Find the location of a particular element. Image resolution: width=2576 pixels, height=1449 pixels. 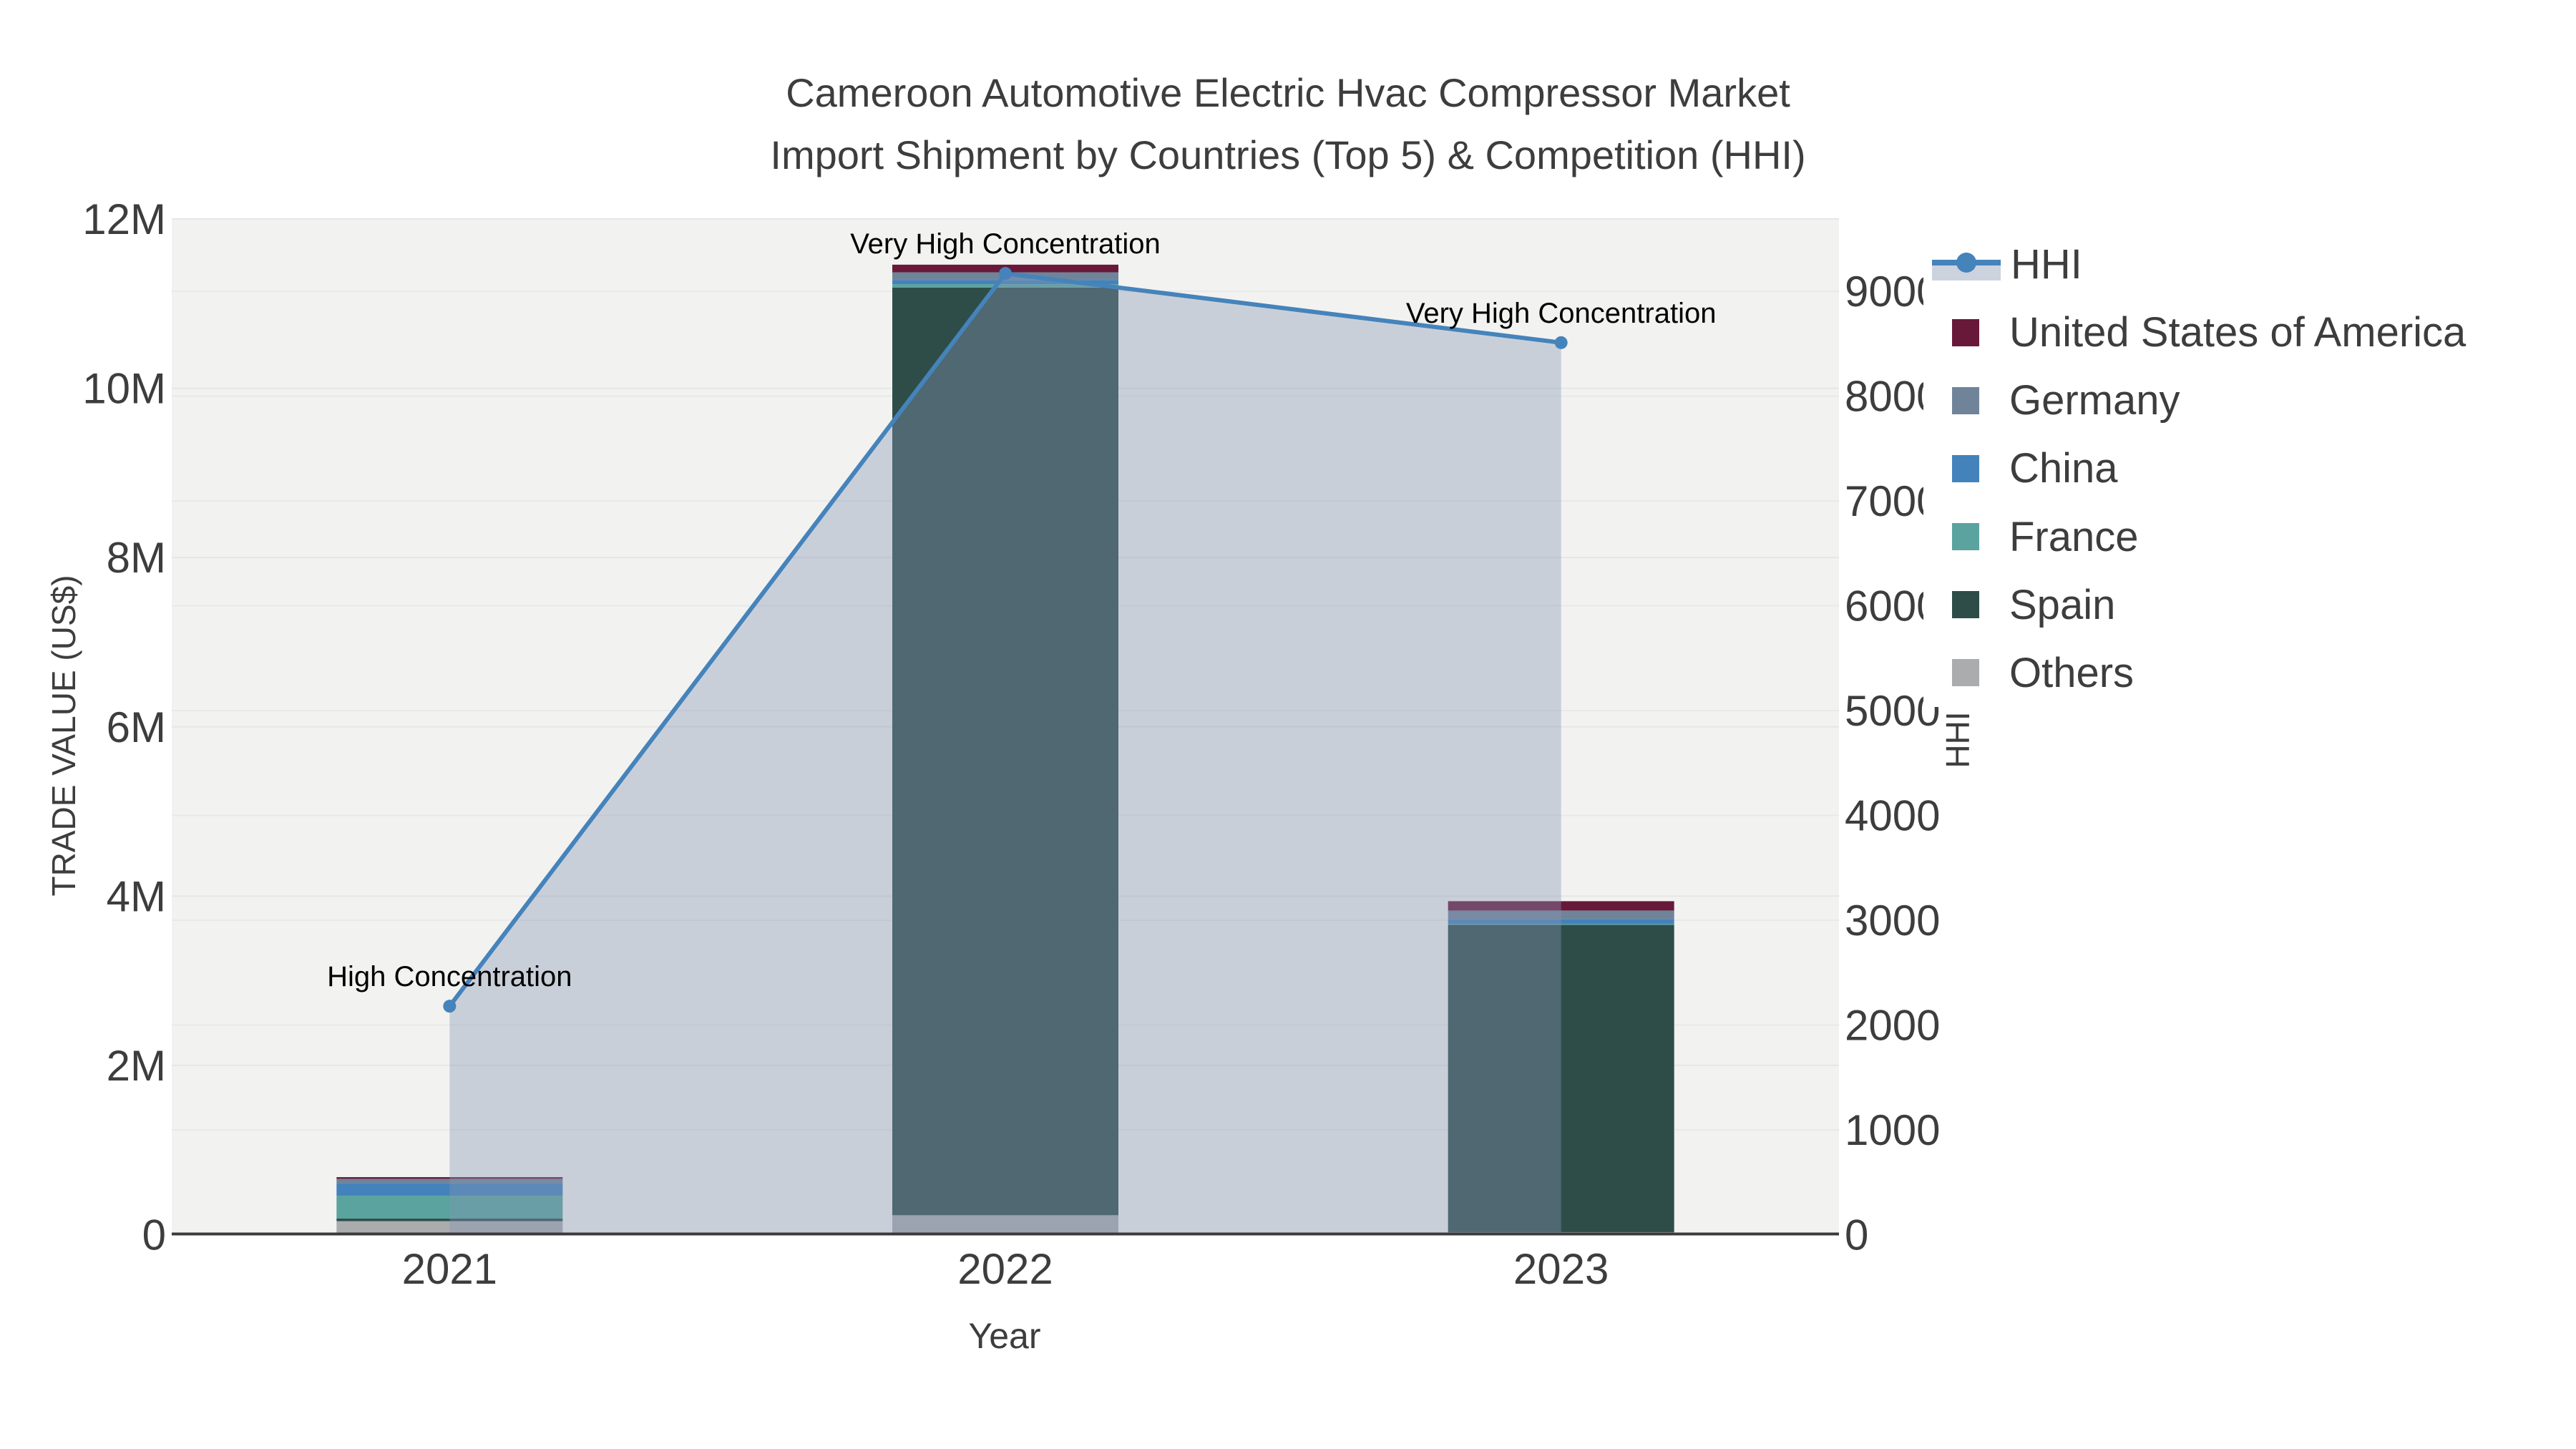

y-right-tick-label: 4000 is located at coordinates (1892, 816).